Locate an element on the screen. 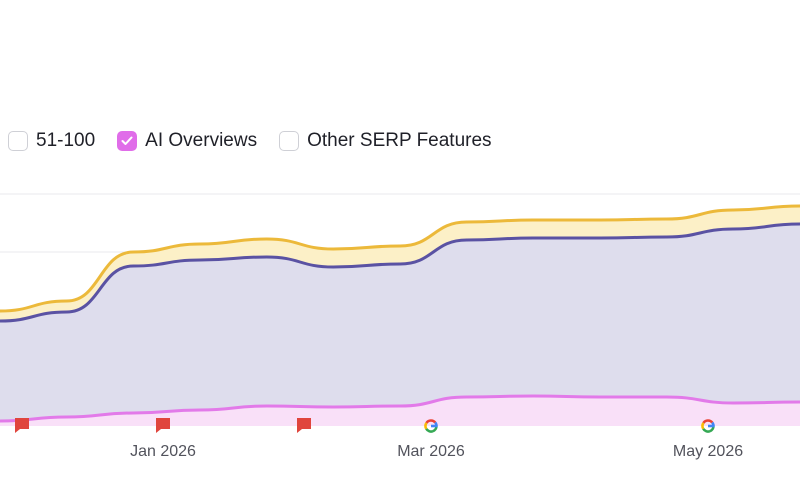 This screenshot has height=480, width=800. legend-label-ai-overviews: AI Overviews is located at coordinates (201, 140).